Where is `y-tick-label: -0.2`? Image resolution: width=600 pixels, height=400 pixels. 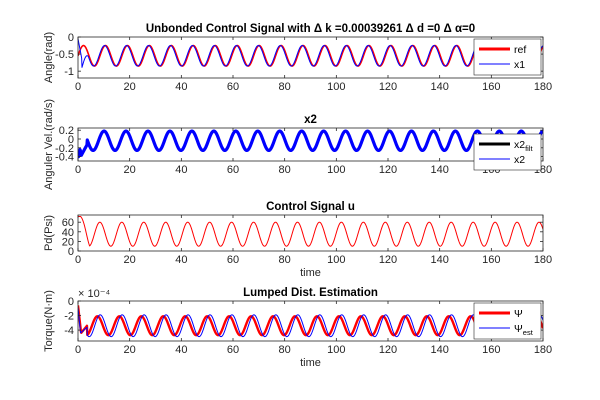
y-tick-label: -0.2 is located at coordinates (64, 149).